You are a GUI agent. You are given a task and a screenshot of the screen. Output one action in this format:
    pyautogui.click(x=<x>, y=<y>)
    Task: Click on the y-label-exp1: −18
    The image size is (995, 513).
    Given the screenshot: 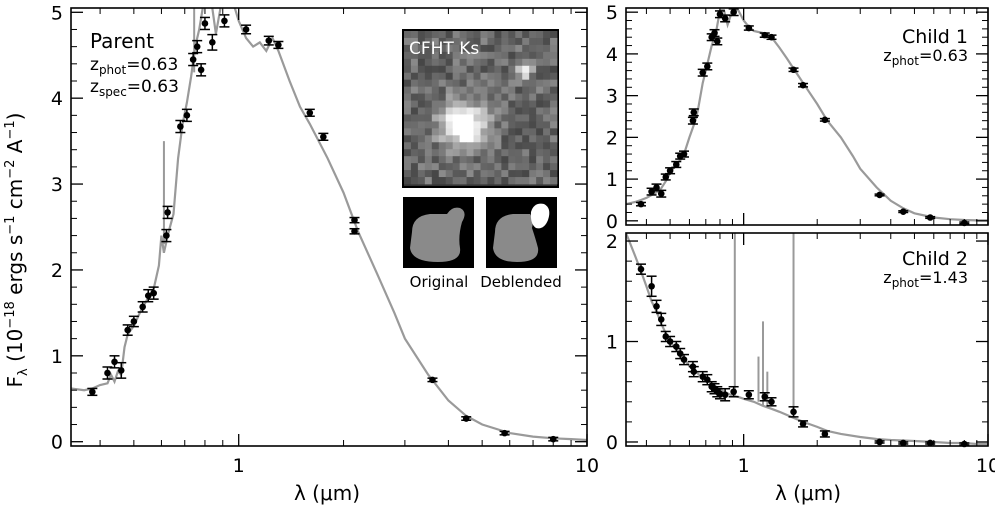 What is the action you would take?
    pyautogui.click(x=10, y=314)
    